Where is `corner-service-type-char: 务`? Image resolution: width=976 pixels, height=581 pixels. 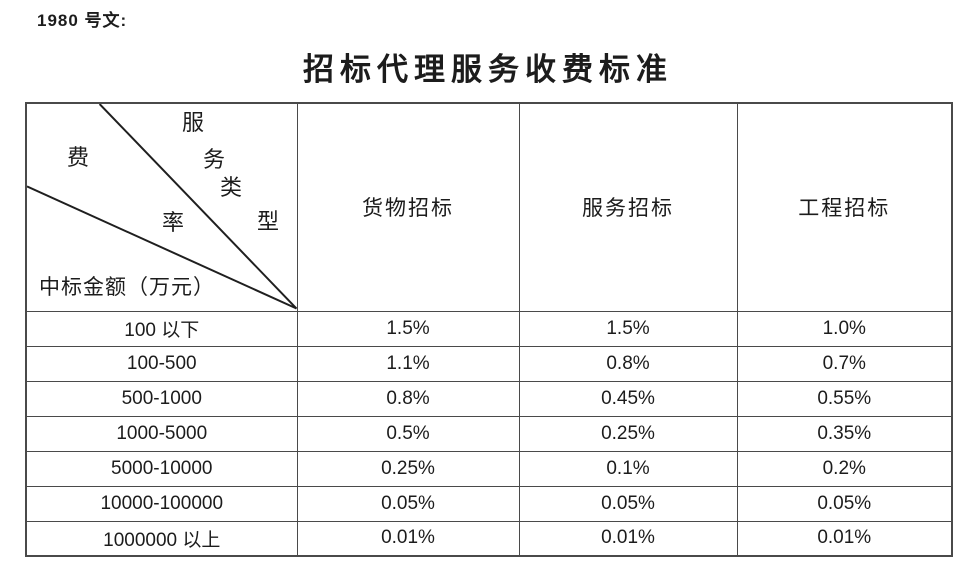
corner-service-type-char: 务 is located at coordinates (214, 159).